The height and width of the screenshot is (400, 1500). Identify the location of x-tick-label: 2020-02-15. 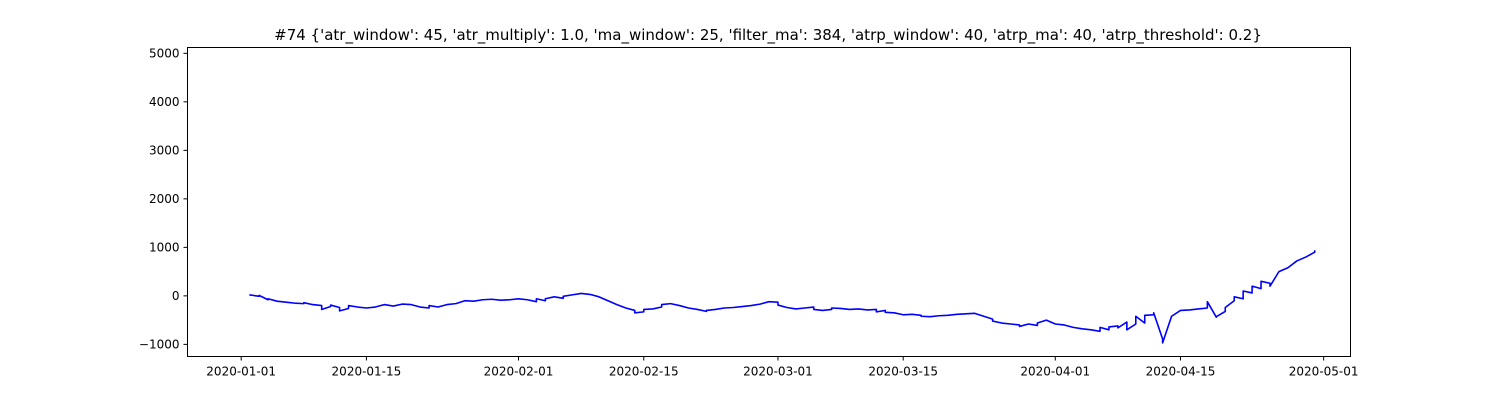
(644, 372).